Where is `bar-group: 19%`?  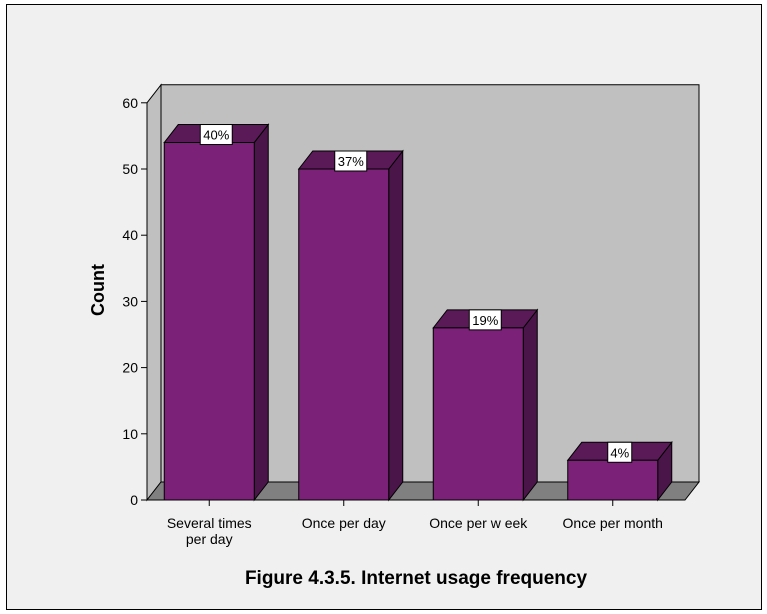 bar-group: 19% is located at coordinates (485, 405).